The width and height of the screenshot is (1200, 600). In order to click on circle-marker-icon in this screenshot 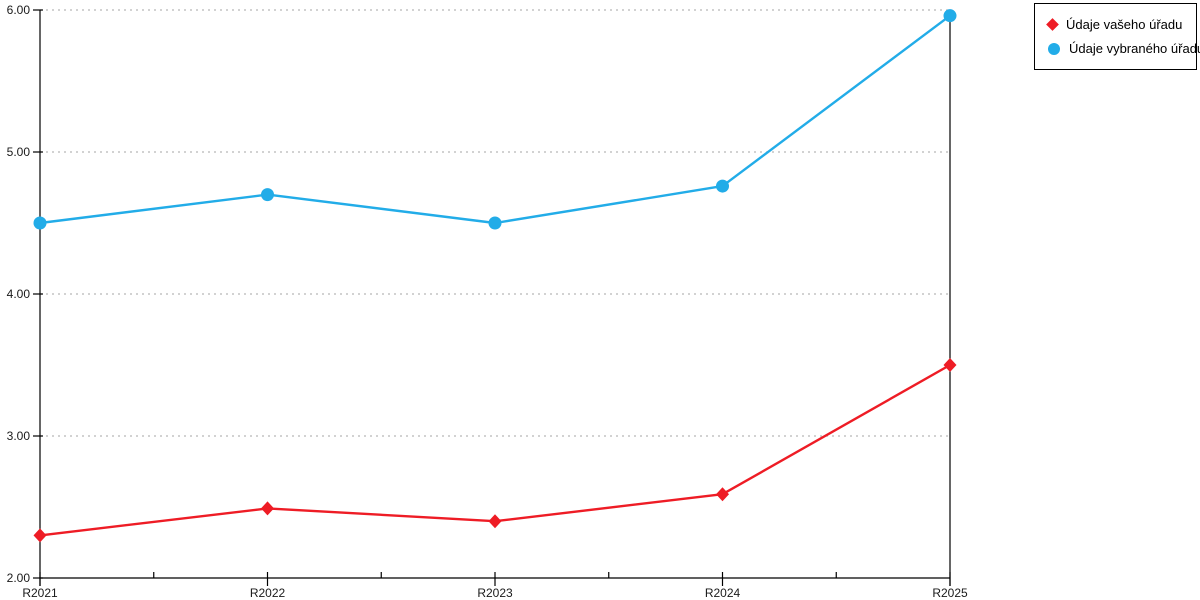, I will do `click(1054, 48)`.